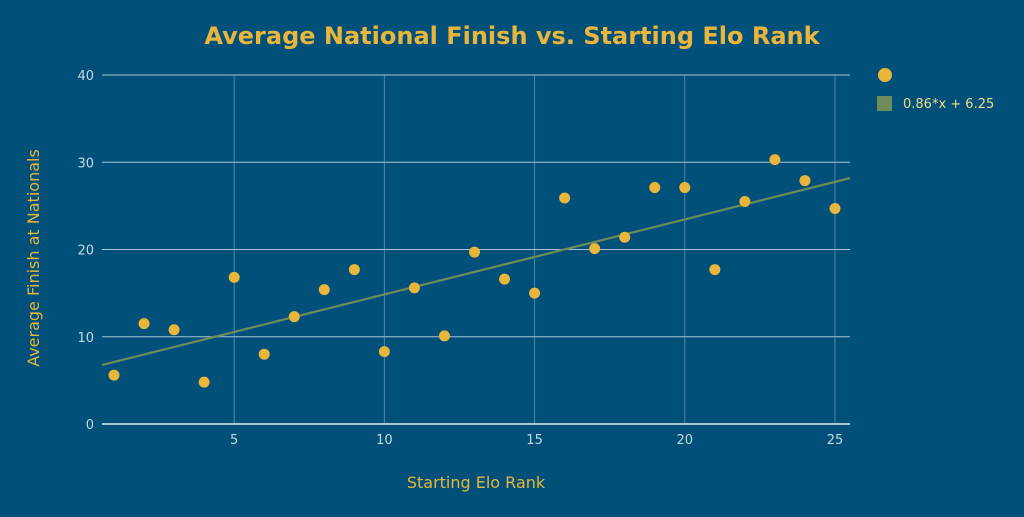 The width and height of the screenshot is (1024, 517). What do you see at coordinates (884, 103) in the screenshot?
I see `legend-swatch-trendline` at bounding box center [884, 103].